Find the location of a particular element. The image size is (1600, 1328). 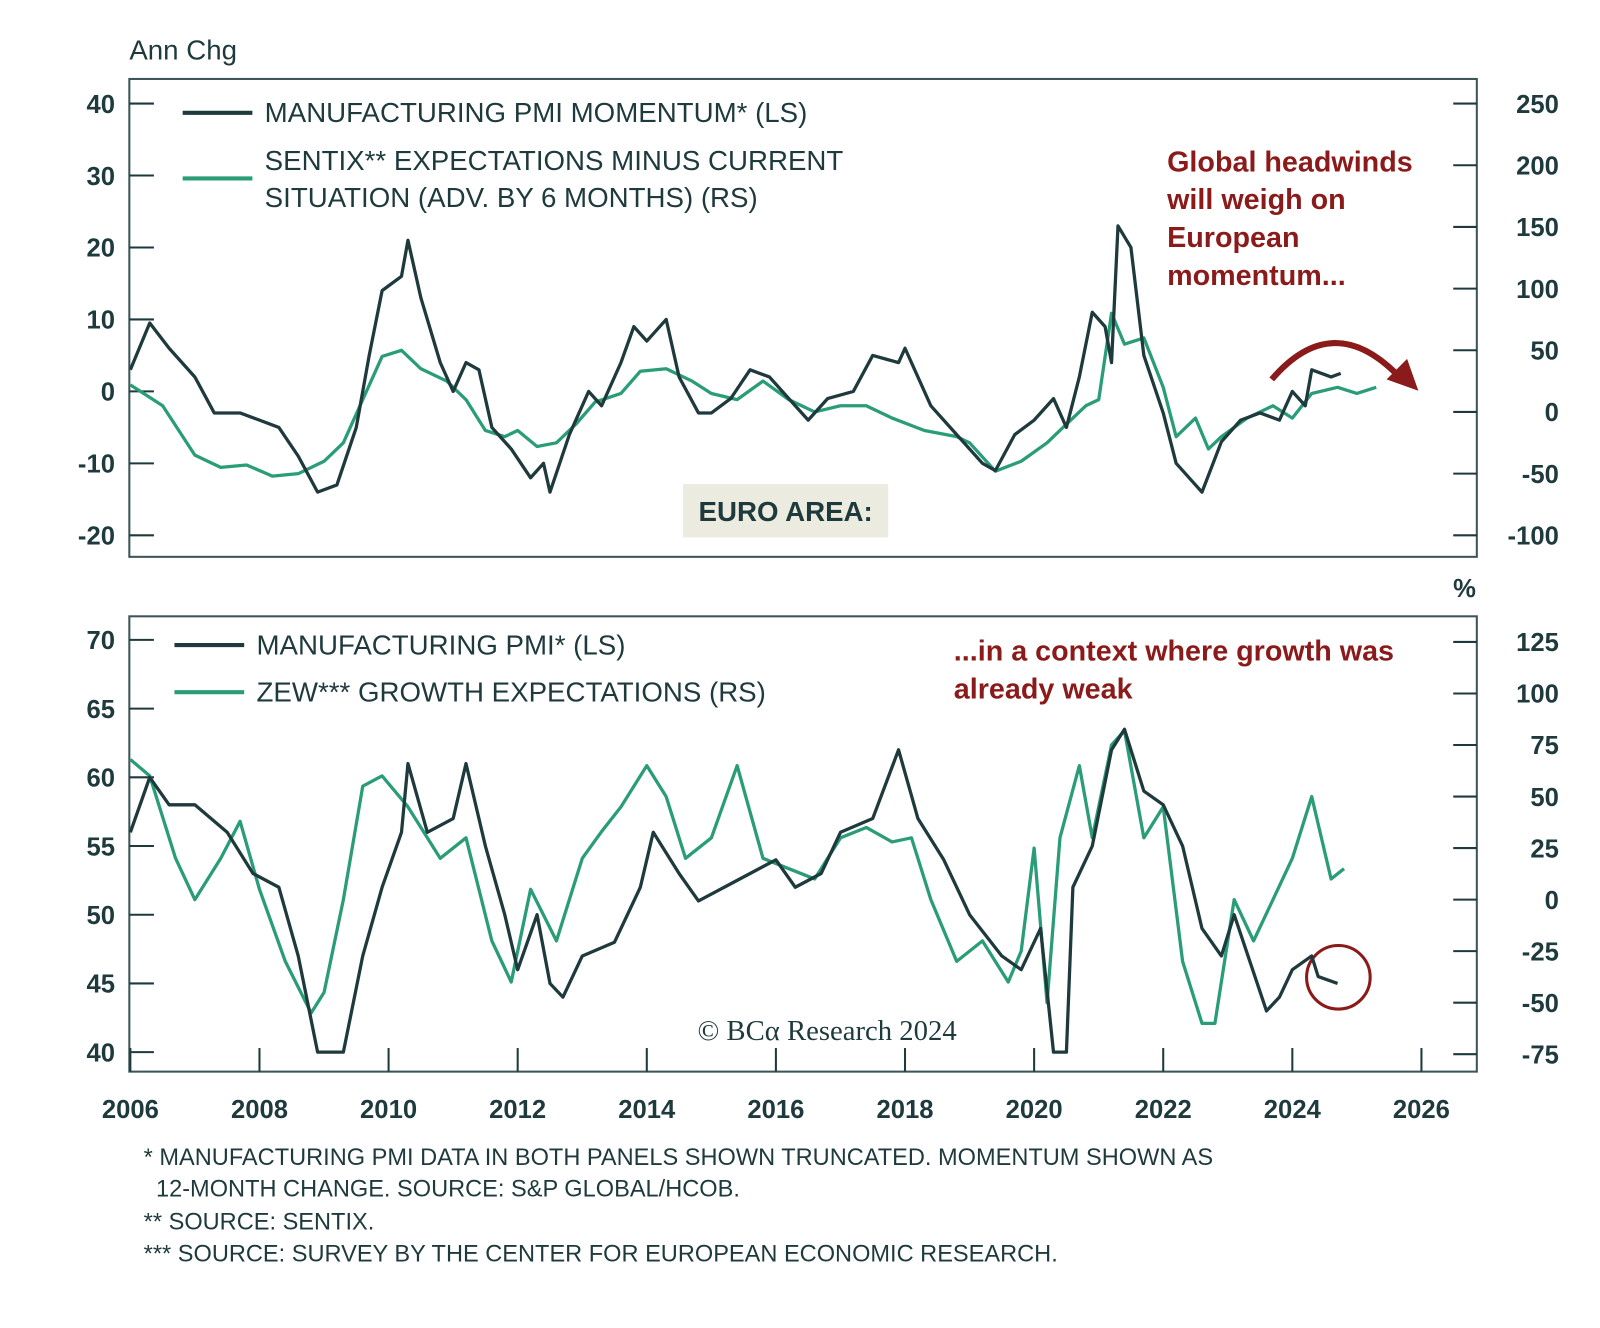

copyright-logo: © BCα Research 2024 is located at coordinates (826, 1031).